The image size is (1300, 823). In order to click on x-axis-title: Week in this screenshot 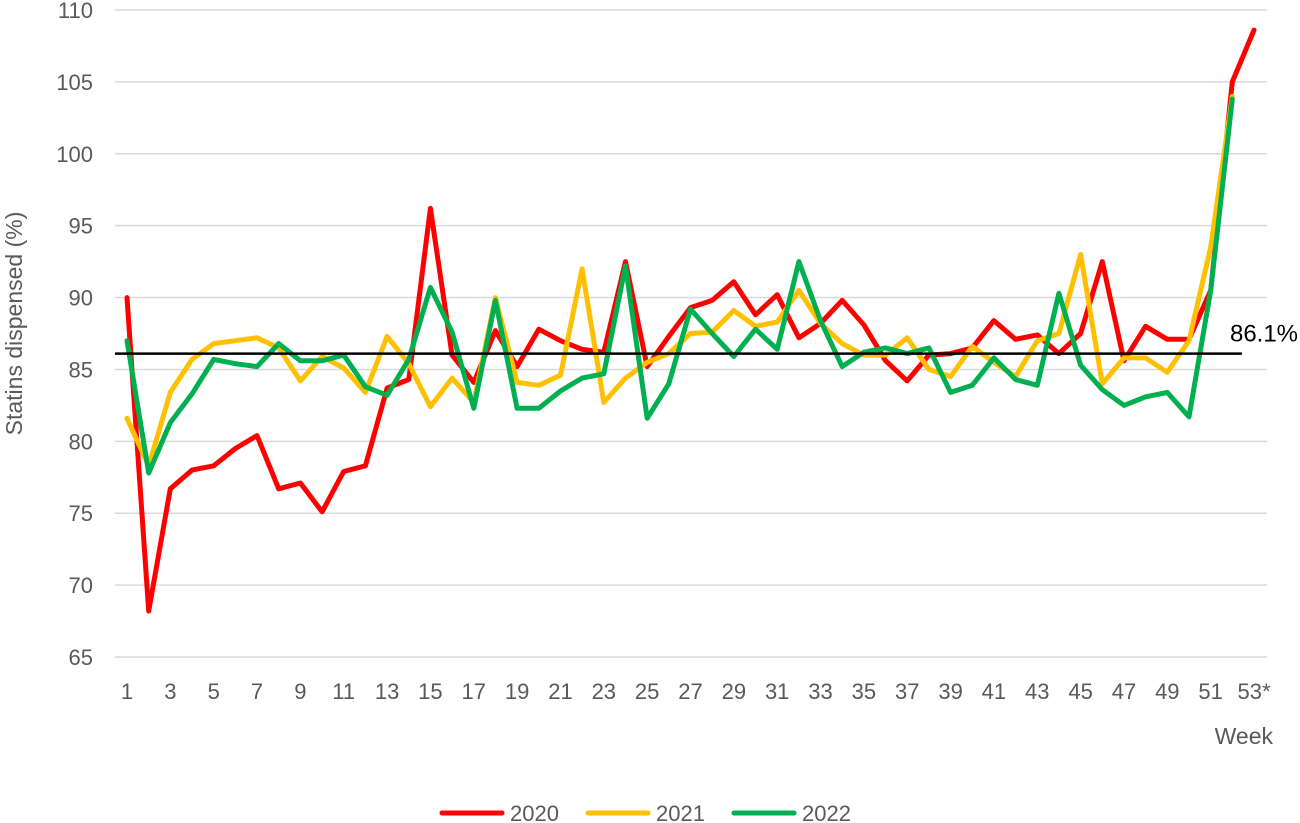, I will do `click(1244, 736)`.